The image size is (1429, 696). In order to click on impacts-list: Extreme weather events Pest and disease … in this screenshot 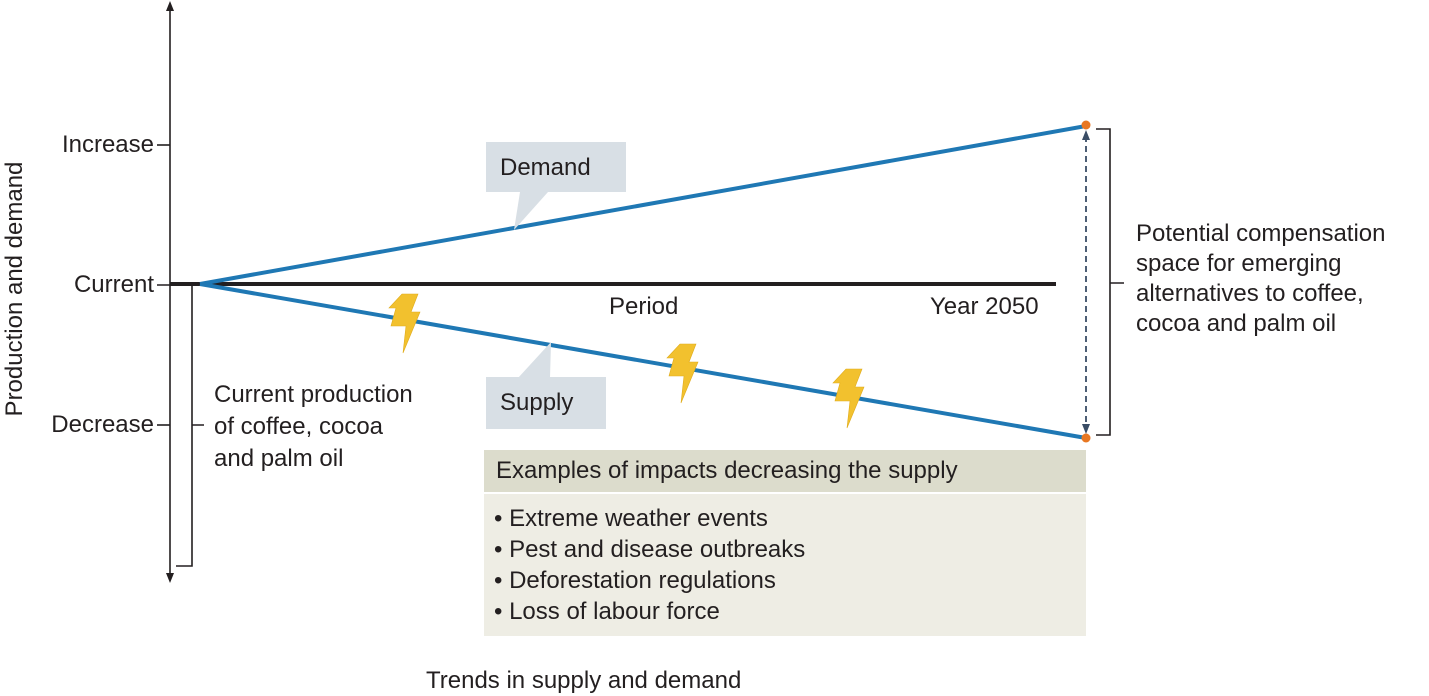, I will do `click(785, 565)`.